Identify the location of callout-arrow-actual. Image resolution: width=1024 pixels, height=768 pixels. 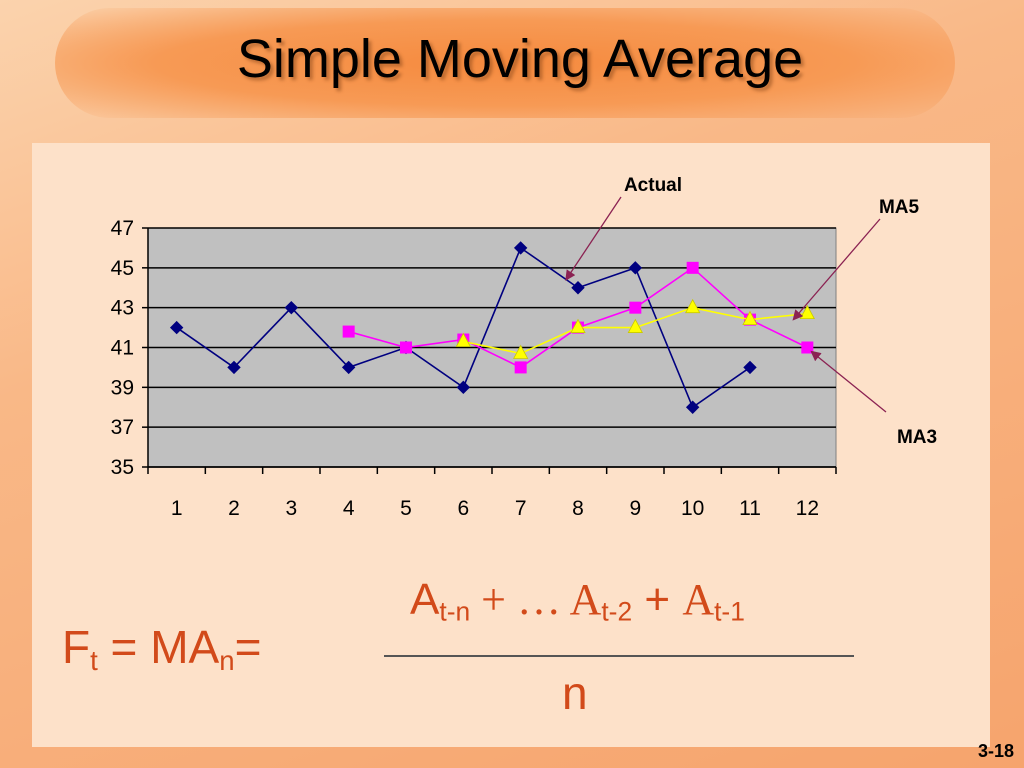
(593, 238).